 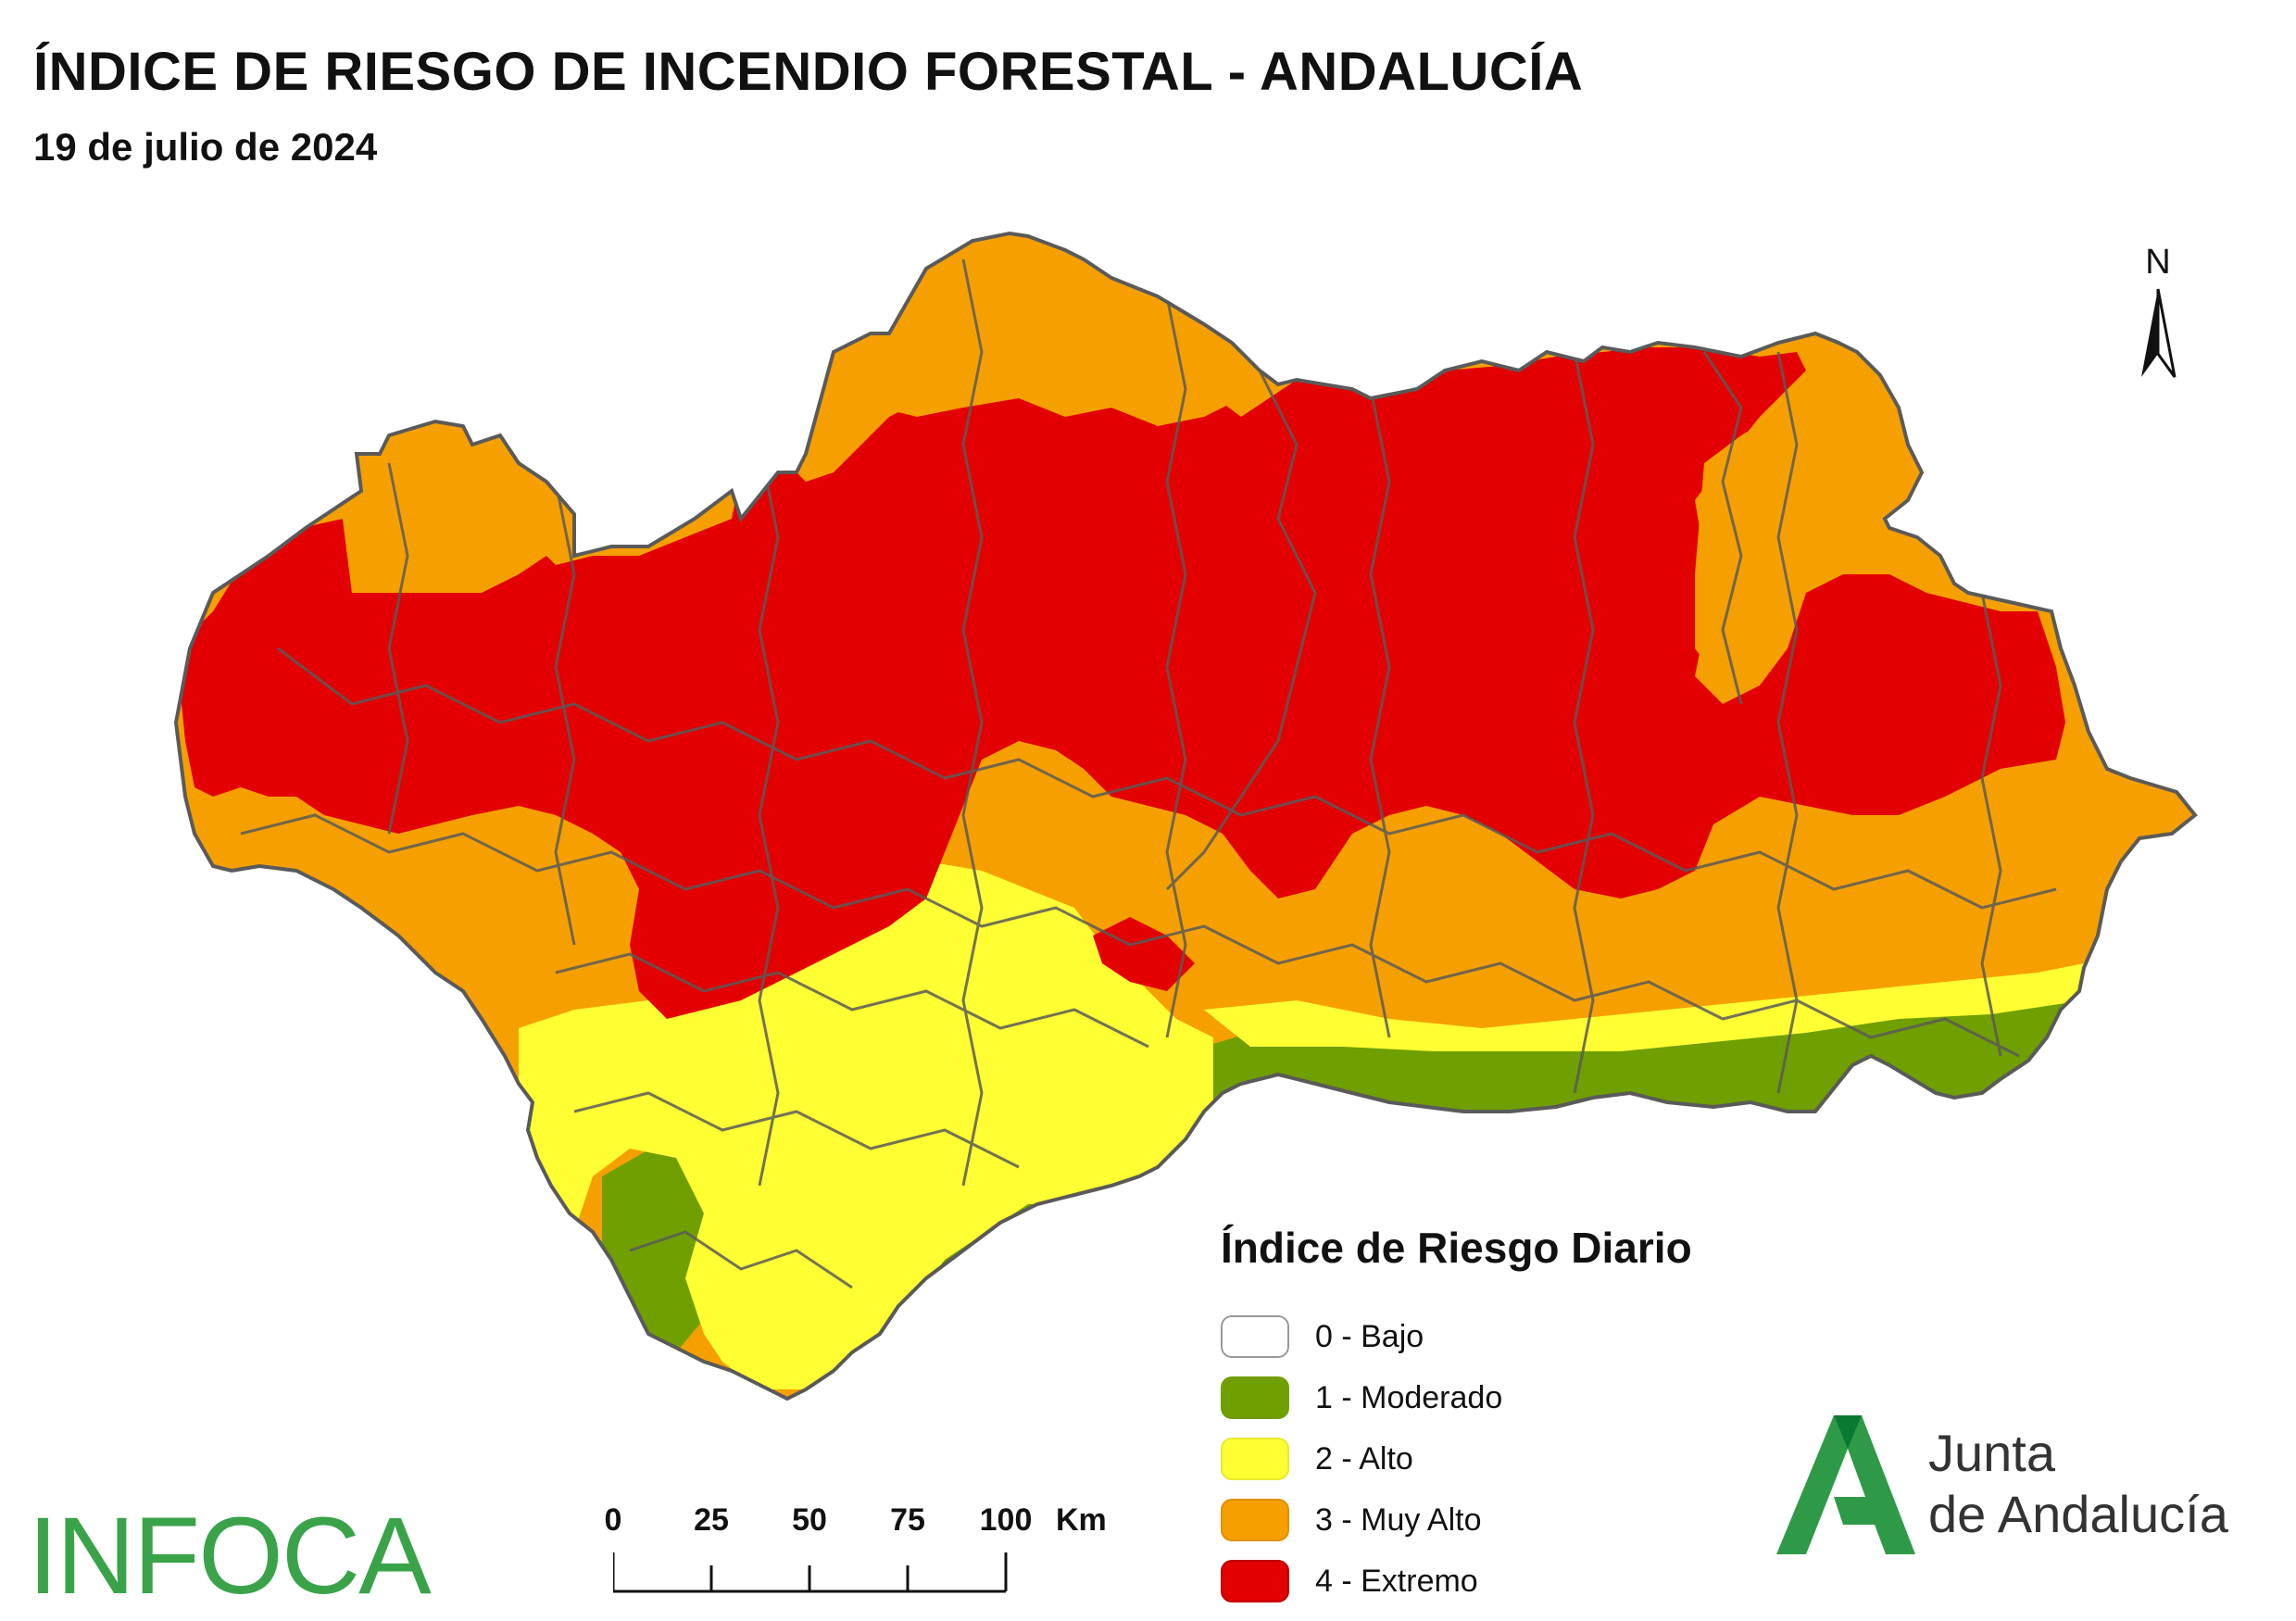 What do you see at coordinates (1006, 1520) in the screenshot?
I see `scale-tick-label: 100` at bounding box center [1006, 1520].